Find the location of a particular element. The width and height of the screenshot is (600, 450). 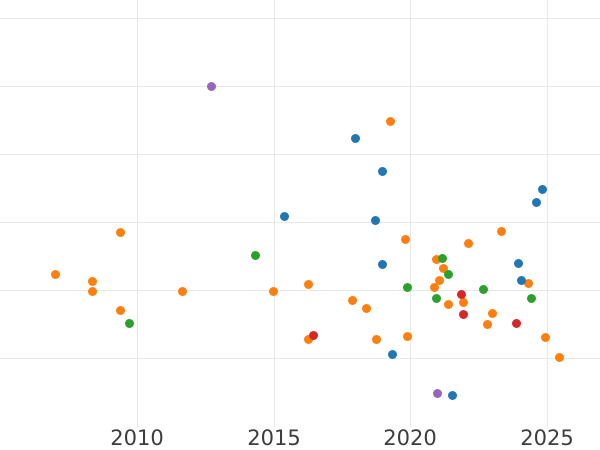

x-tick-label: 2020 is located at coordinates (410, 438).